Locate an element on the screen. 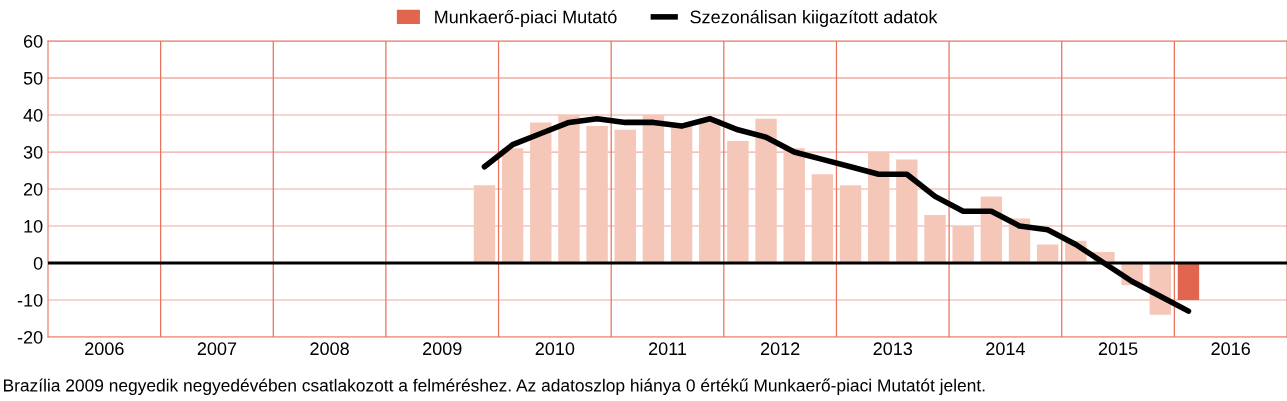 This screenshot has width=1287, height=401. y-tick-label: 50 is located at coordinates (33, 78).